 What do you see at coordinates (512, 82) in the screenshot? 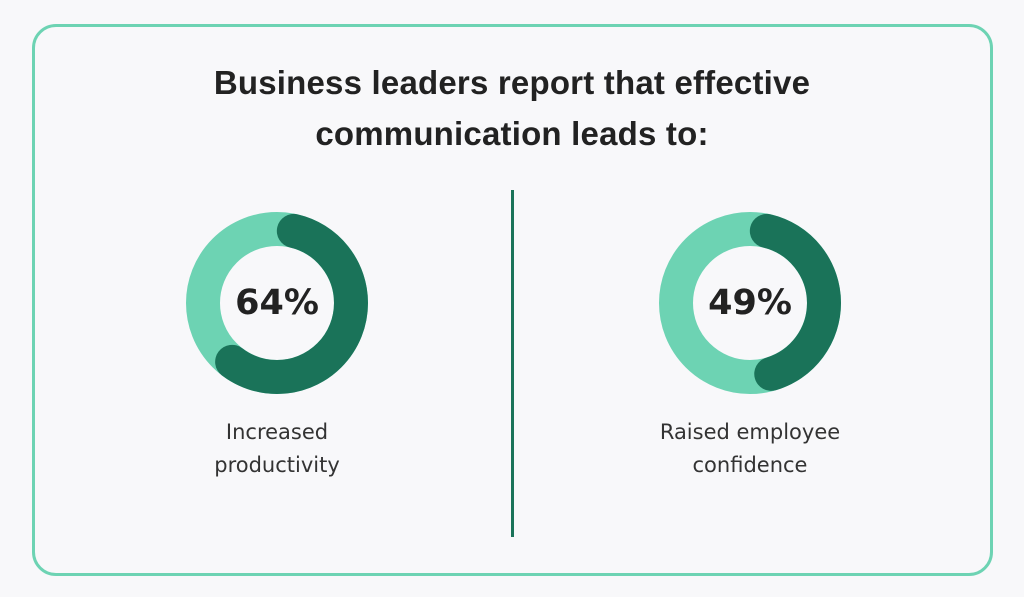
I see `title-line-1: Business leaders report that effective` at bounding box center [512, 82].